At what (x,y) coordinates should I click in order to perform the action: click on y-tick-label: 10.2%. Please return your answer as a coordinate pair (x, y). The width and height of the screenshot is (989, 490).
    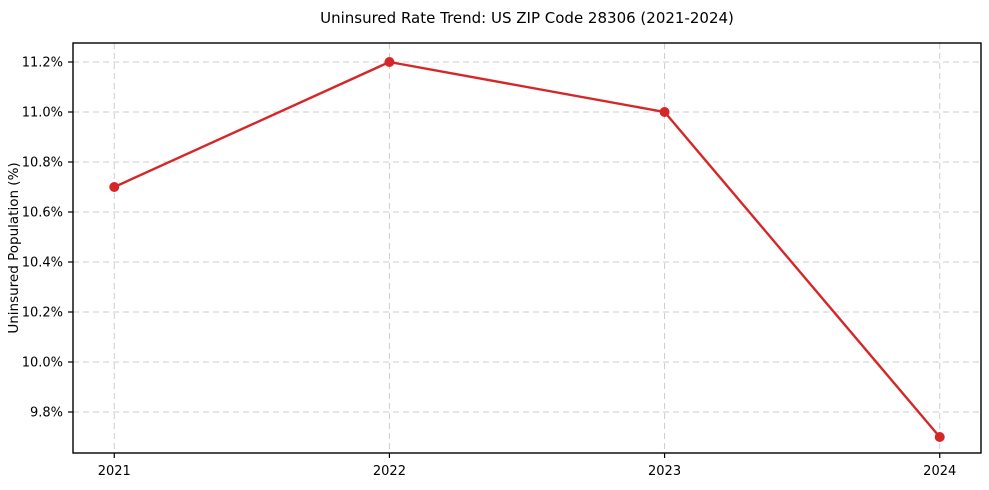
    Looking at the image, I should click on (42, 313).